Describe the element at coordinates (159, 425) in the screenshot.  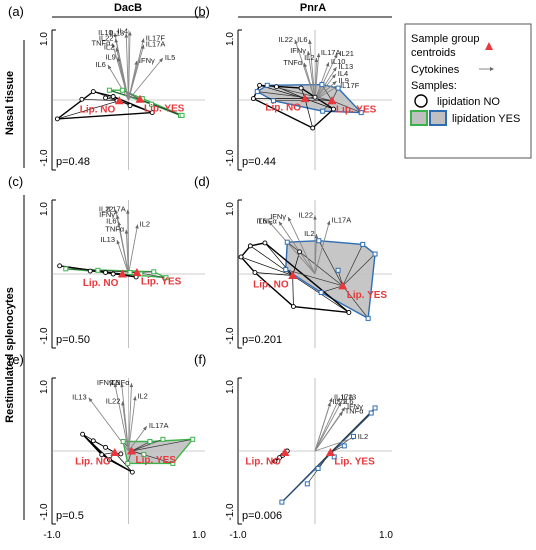
I see `cytokine-label-e-6: IL17A` at that location.